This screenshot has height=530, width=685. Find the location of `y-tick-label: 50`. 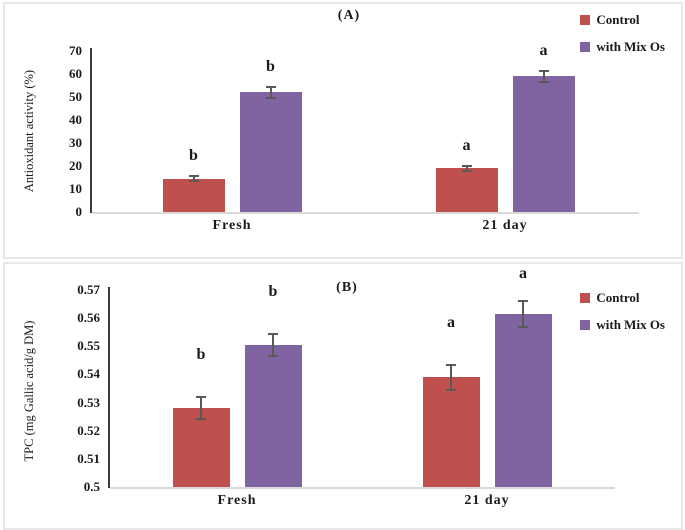

y-tick-label: 50 is located at coordinates (75, 96).